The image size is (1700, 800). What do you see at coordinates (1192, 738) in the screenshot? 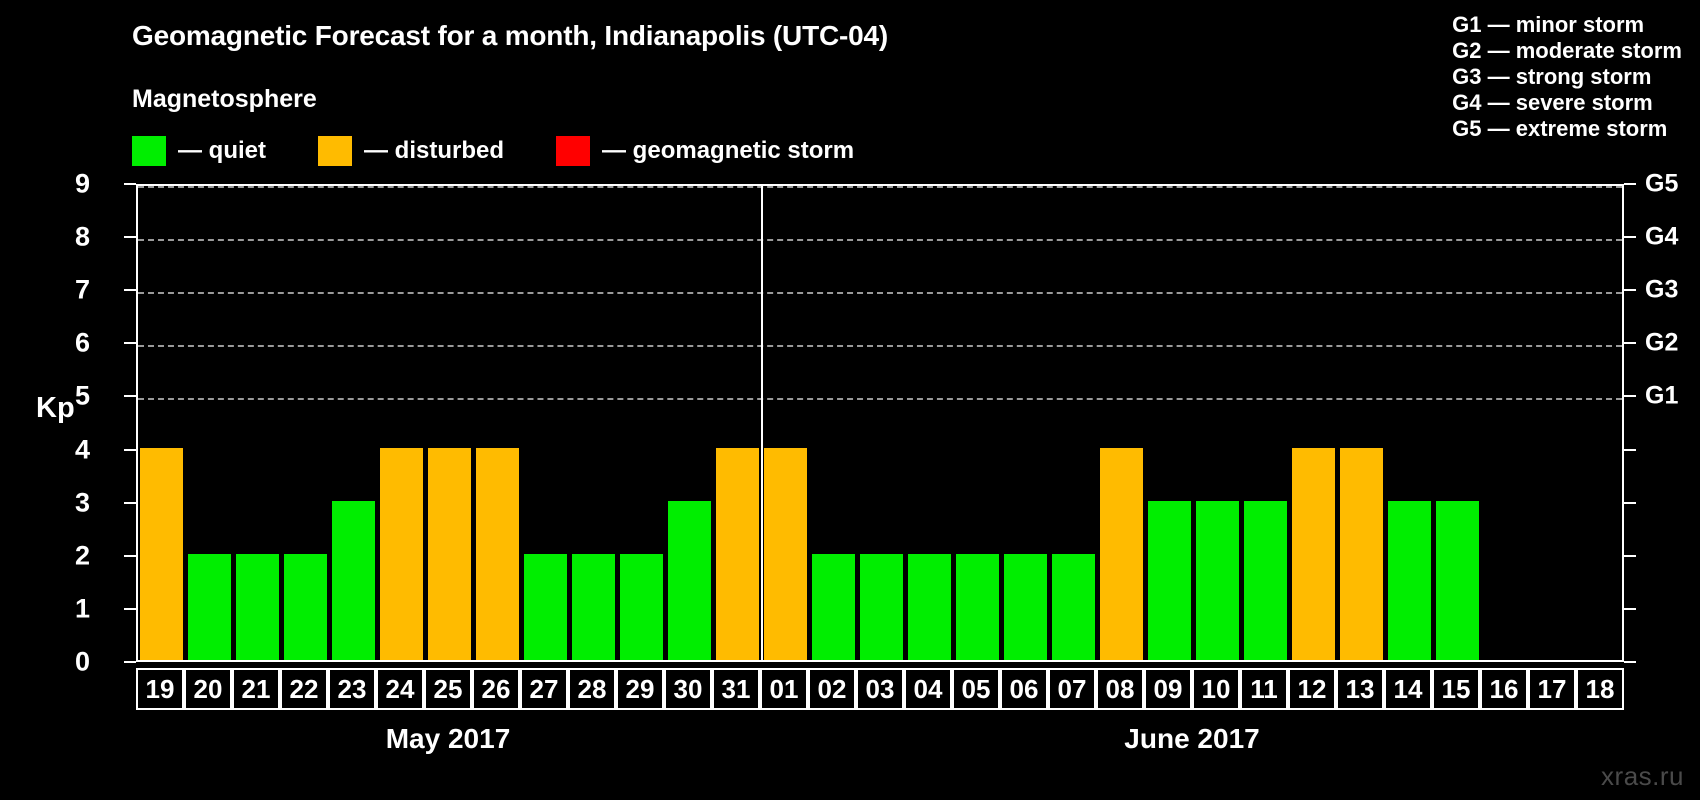
I see `month-label-june-2017: June 2017` at bounding box center [1192, 738].